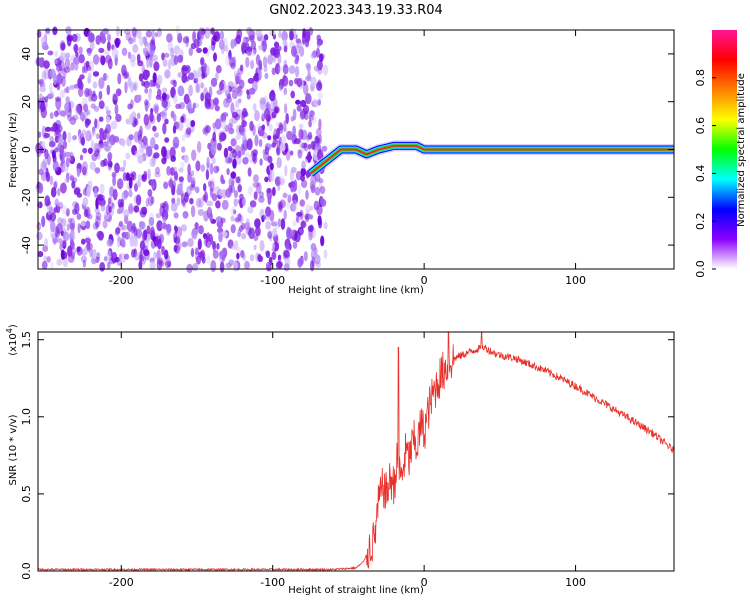  Describe the element at coordinates (26, 417) in the screenshot. I see `y-tick-label: 1.0` at that location.